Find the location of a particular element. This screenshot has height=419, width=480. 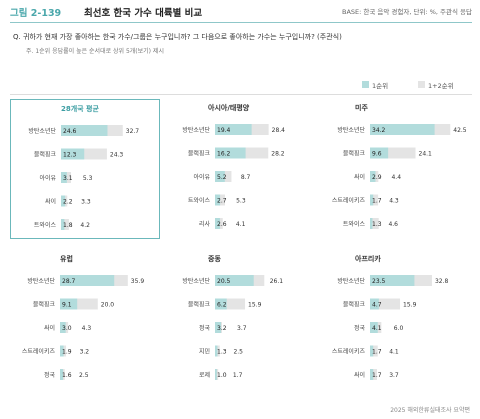

value-label-rank1: 3.0 is located at coordinates (67, 328).